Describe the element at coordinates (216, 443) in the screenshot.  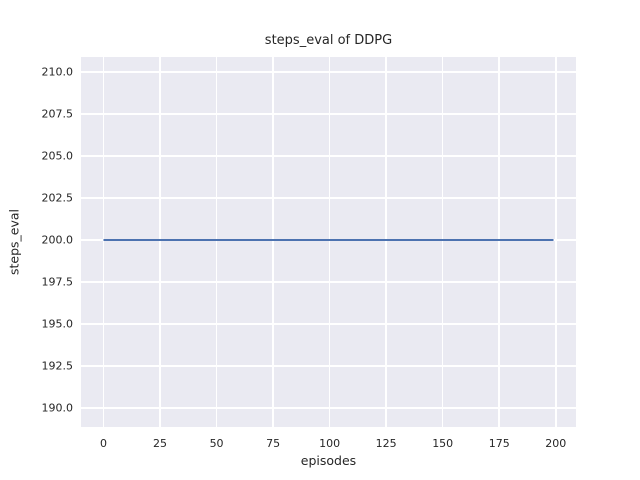
I see `x-tick-label: 50` at that location.